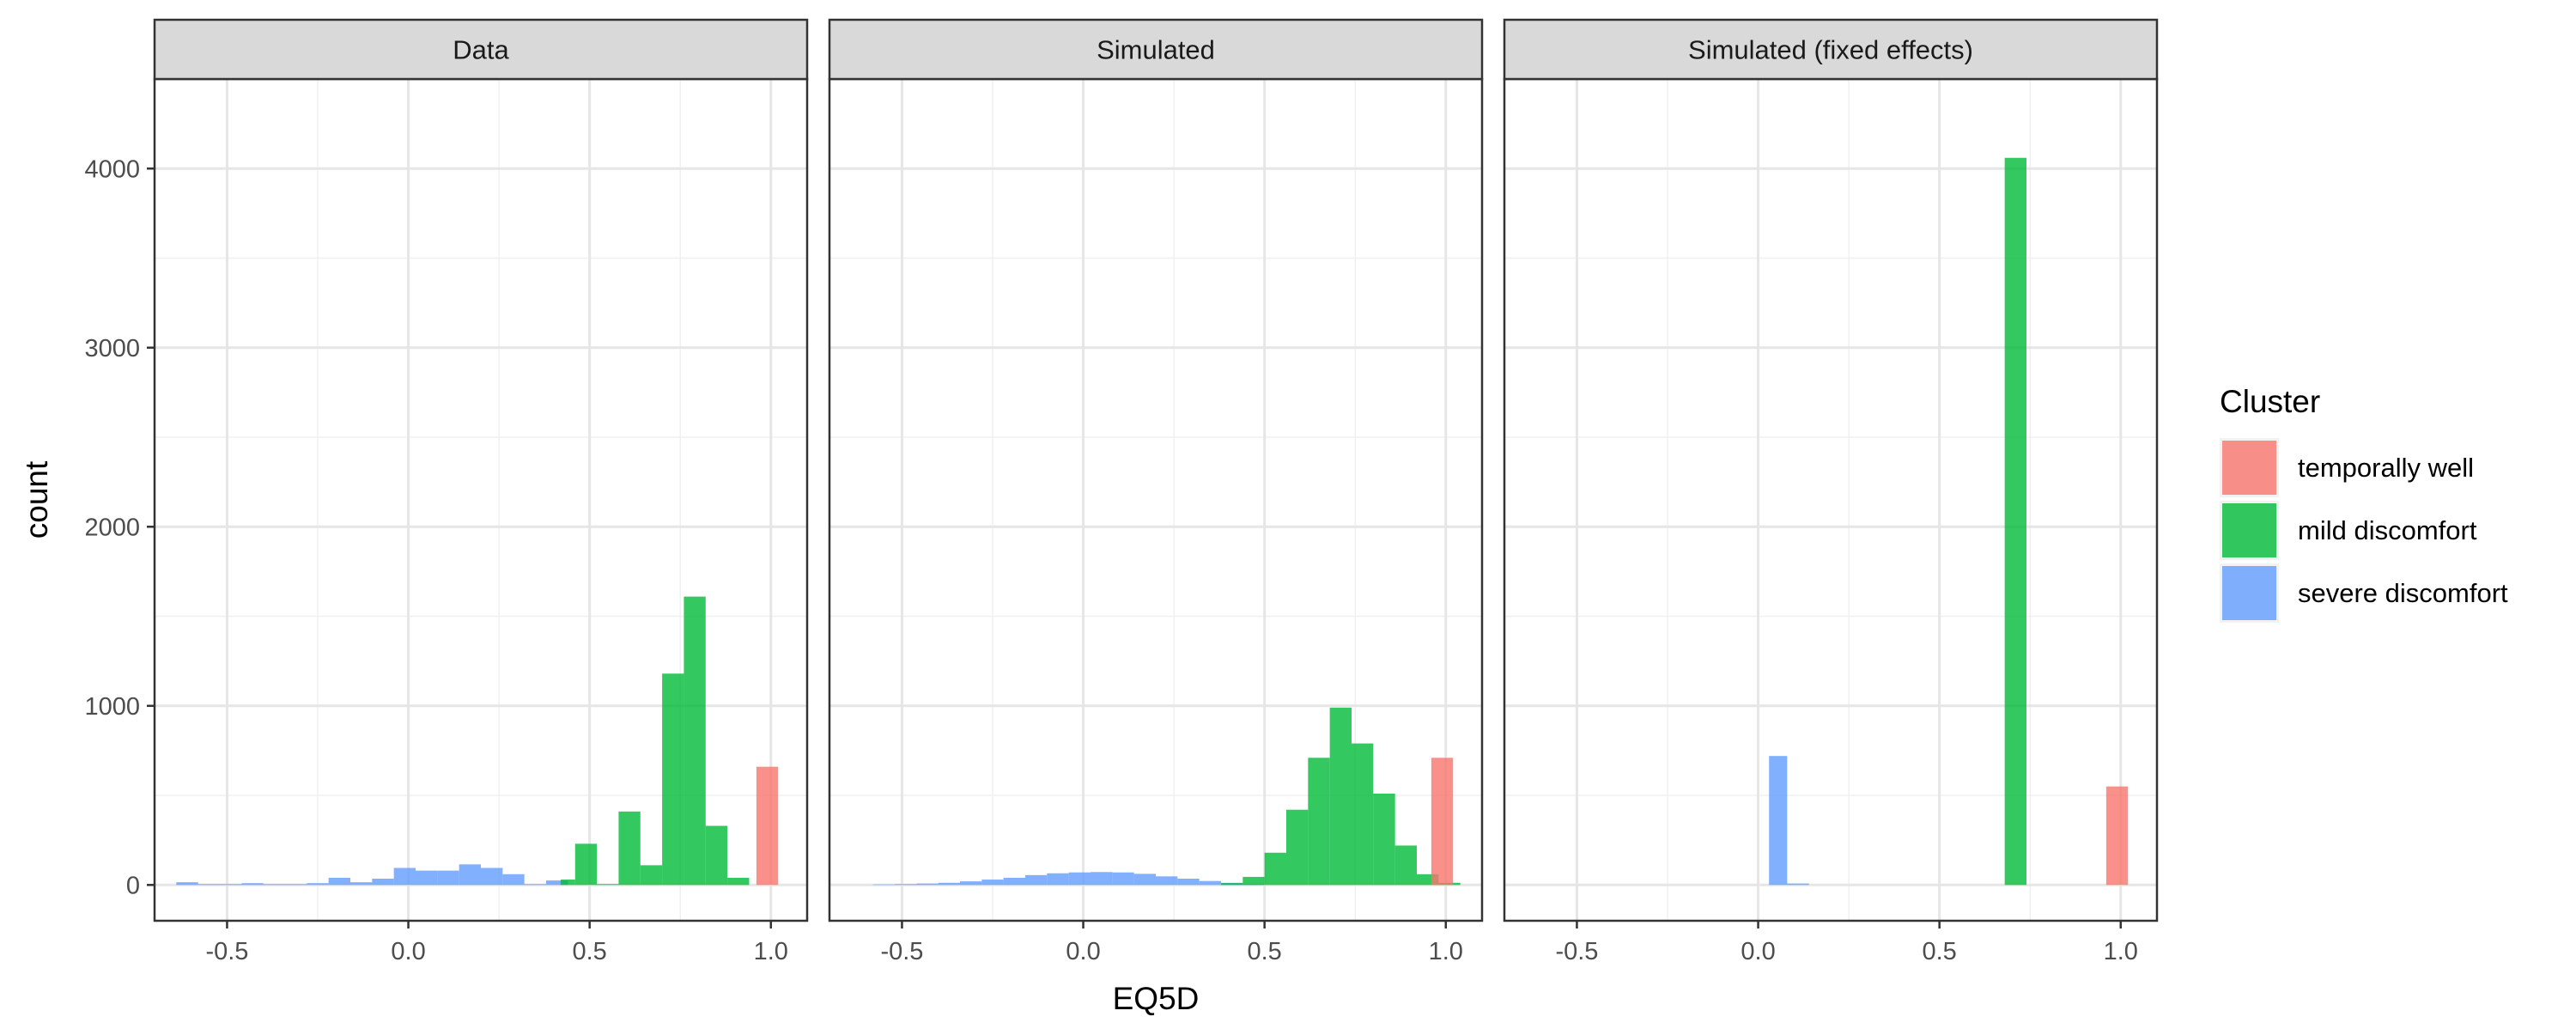  Describe the element at coordinates (112, 707) in the screenshot. I see `y-tick-label: 1000` at that location.